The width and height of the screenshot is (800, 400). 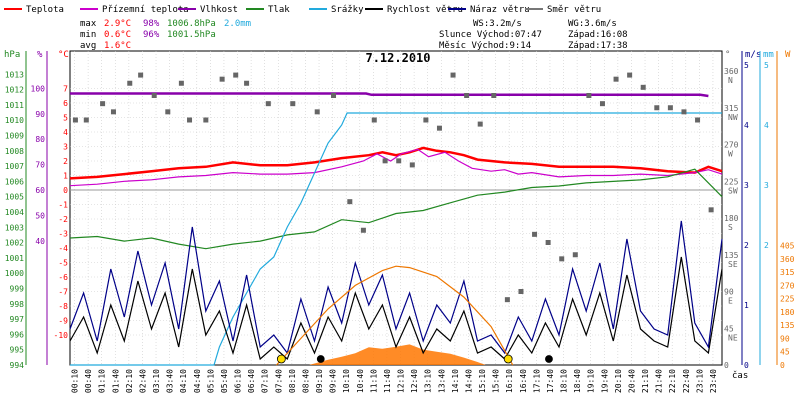 What do you see at coordinates (730, 227) in the screenshot?
I see `direction-cardinal: S` at bounding box center [730, 227].